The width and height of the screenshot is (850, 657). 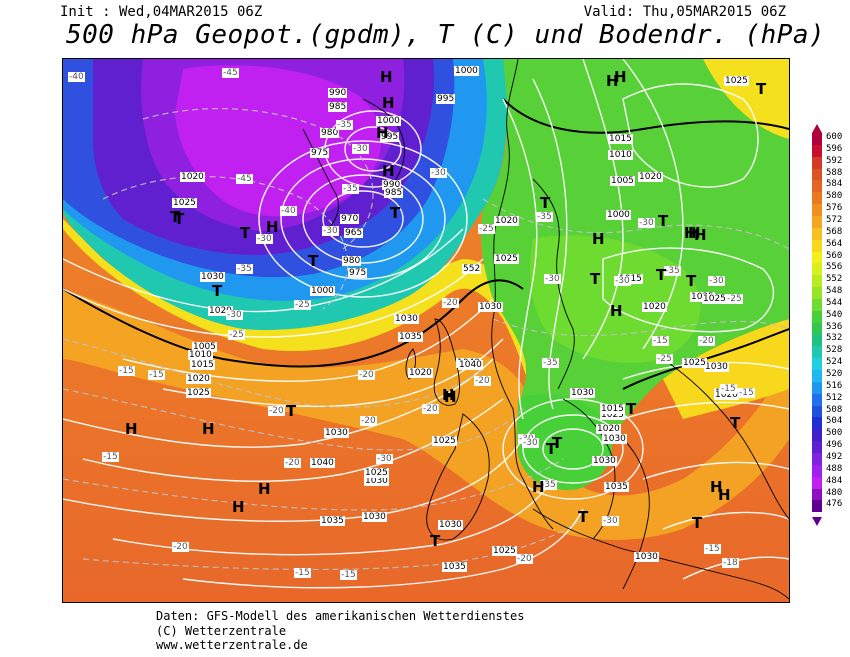 What do you see at coordinates (288, 211) in the screenshot?
I see `temperature-label: -40` at bounding box center [288, 211].